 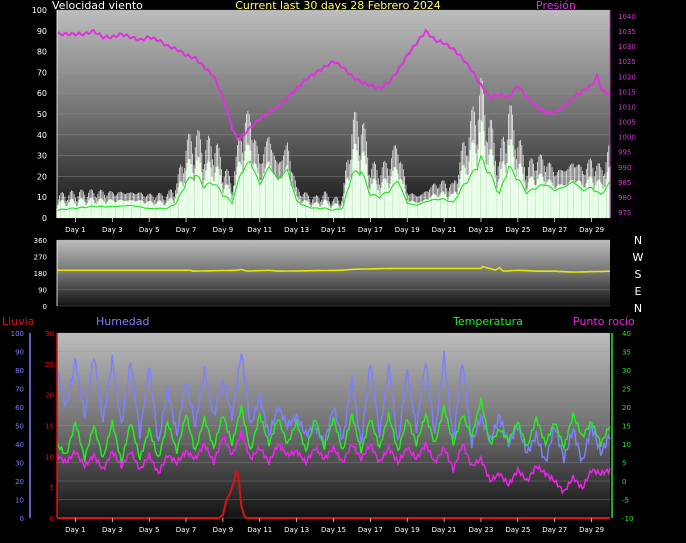 What do you see at coordinates (554, 230) in the screenshot?
I see `top-x-tick-label: Day 27` at bounding box center [554, 230].